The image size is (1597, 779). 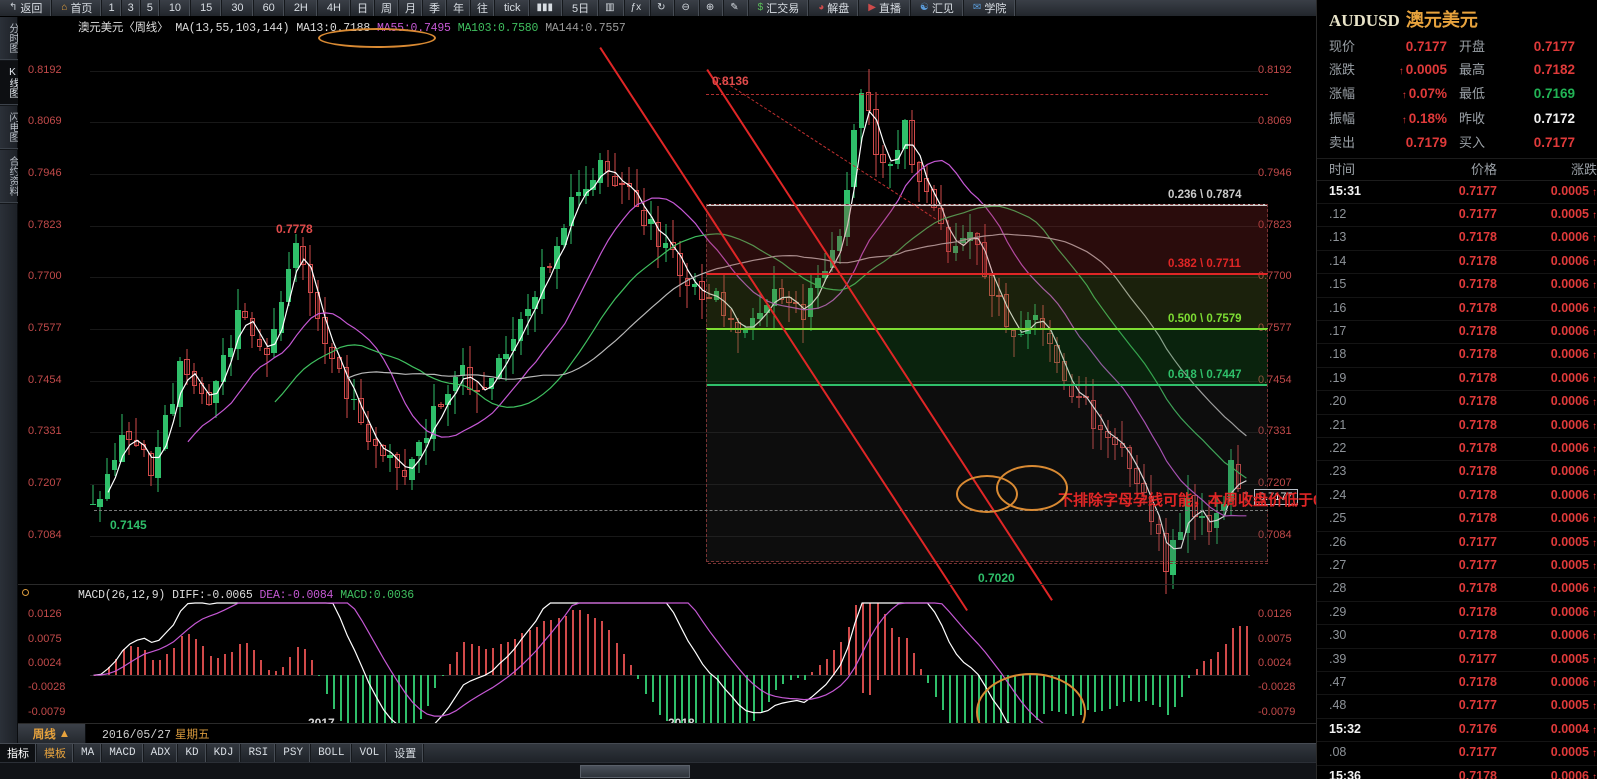 I want to click on tick-row: .25 0.7178 0.0006 ↑, so click(x=1457, y=520).